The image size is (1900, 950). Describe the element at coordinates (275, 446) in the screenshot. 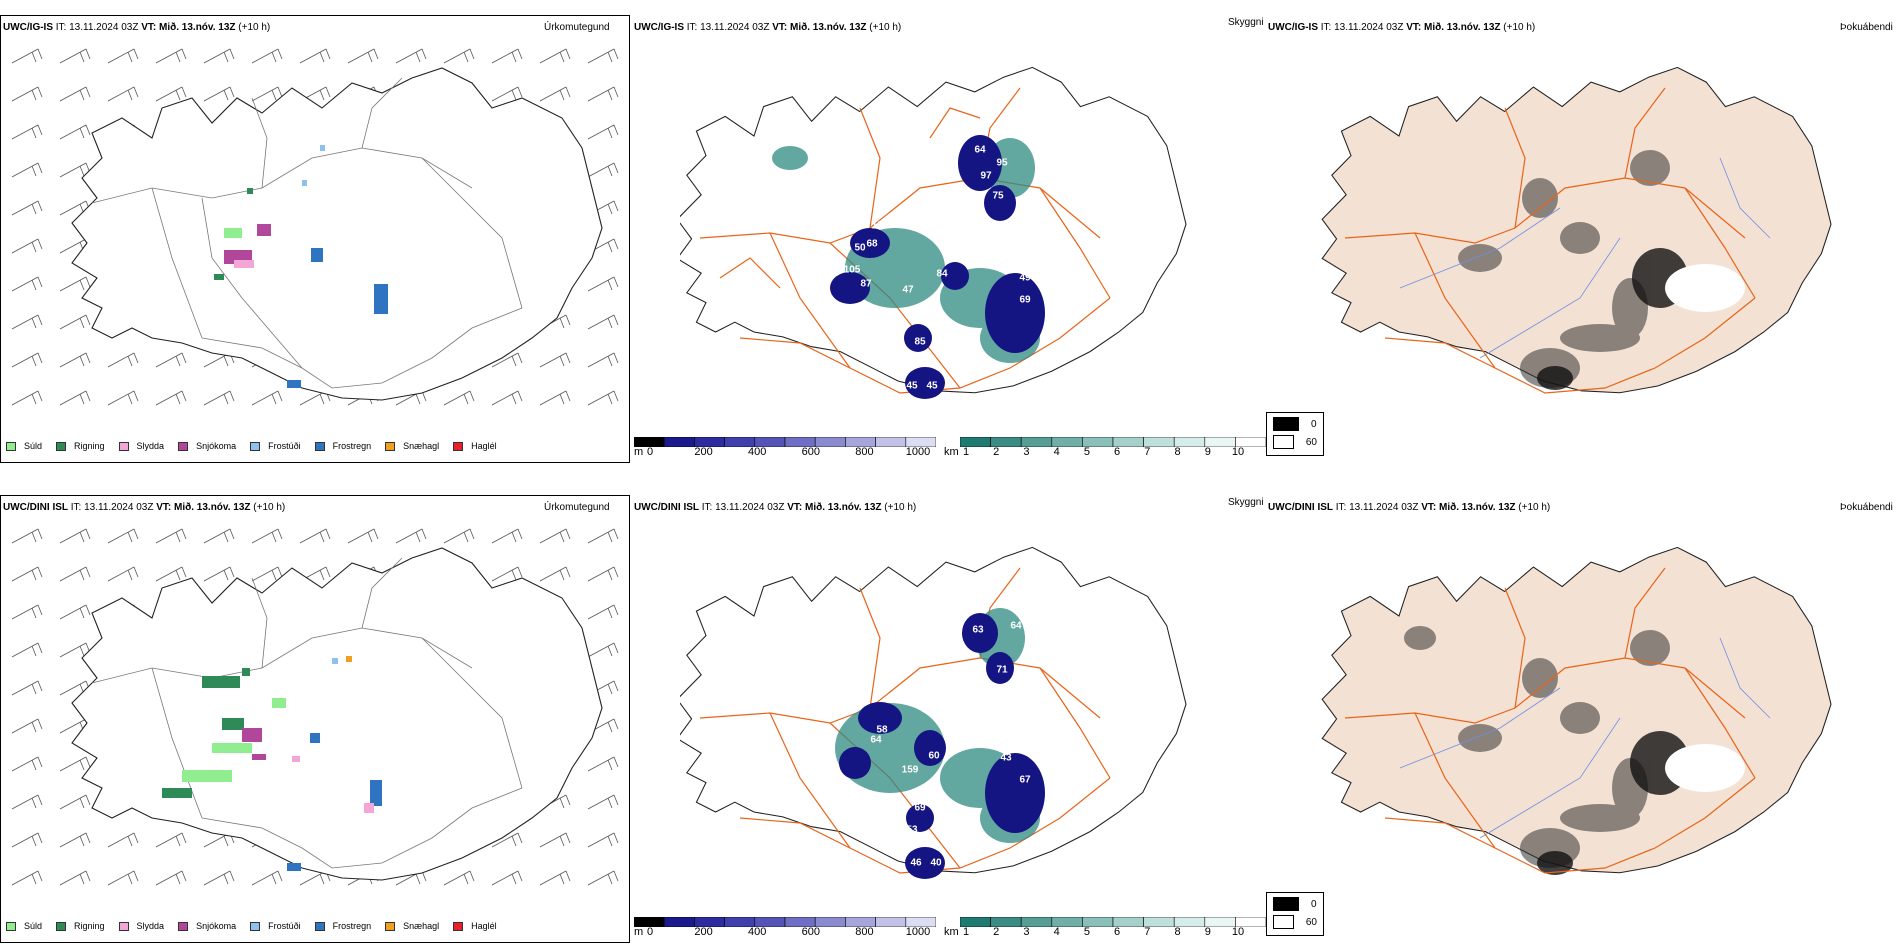

I see `legend-item-frostudi: Frostúði` at that location.